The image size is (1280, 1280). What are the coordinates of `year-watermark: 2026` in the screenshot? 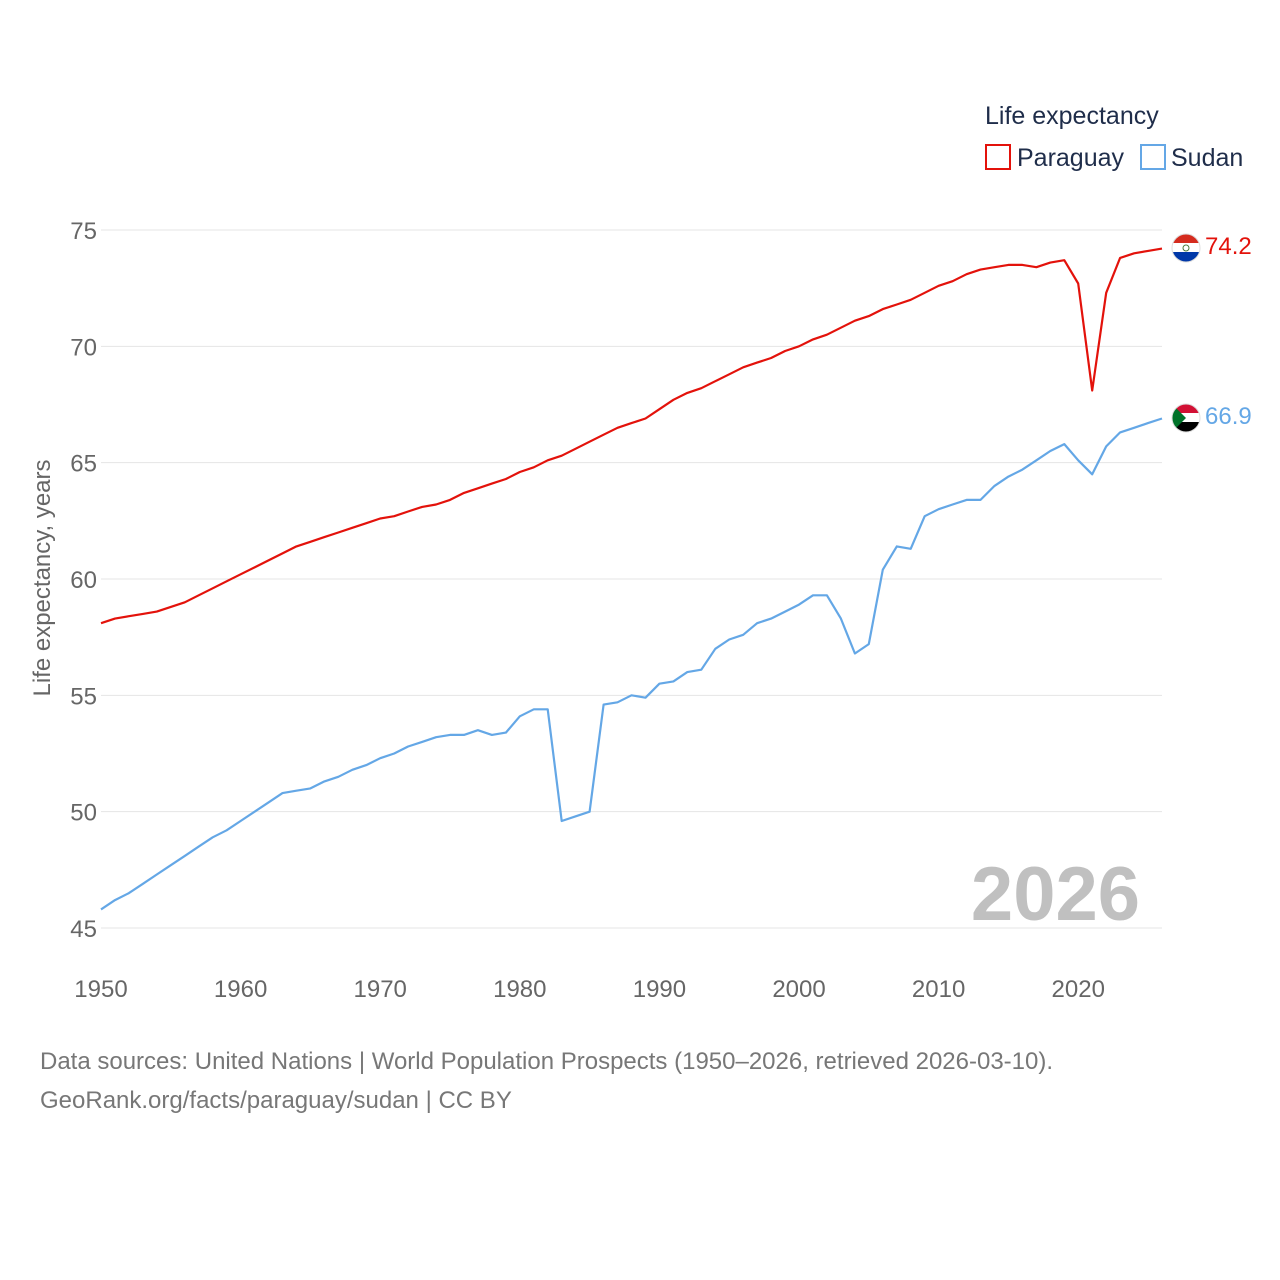 It's located at (1055, 894).